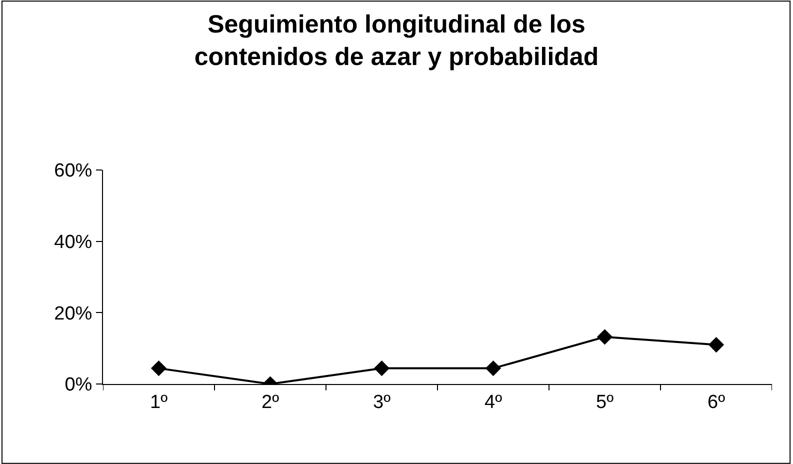  What do you see at coordinates (73, 242) in the screenshot?
I see `y-tick-label: 40%` at bounding box center [73, 242].